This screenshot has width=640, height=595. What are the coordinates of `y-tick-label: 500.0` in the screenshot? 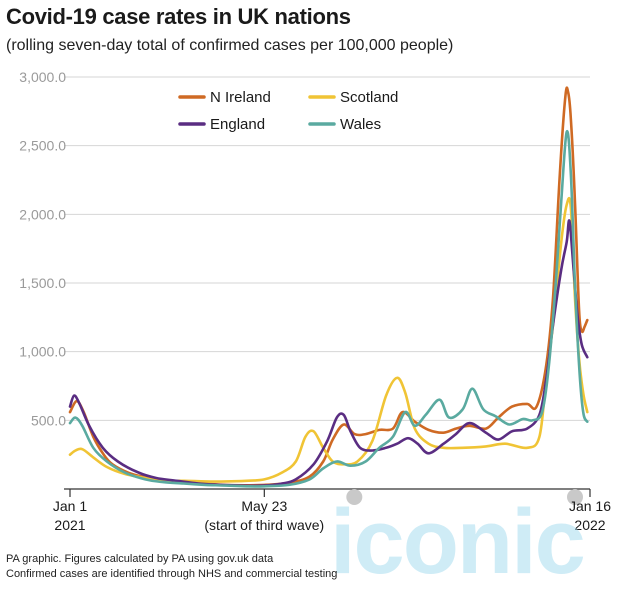 It's located at (48, 420).